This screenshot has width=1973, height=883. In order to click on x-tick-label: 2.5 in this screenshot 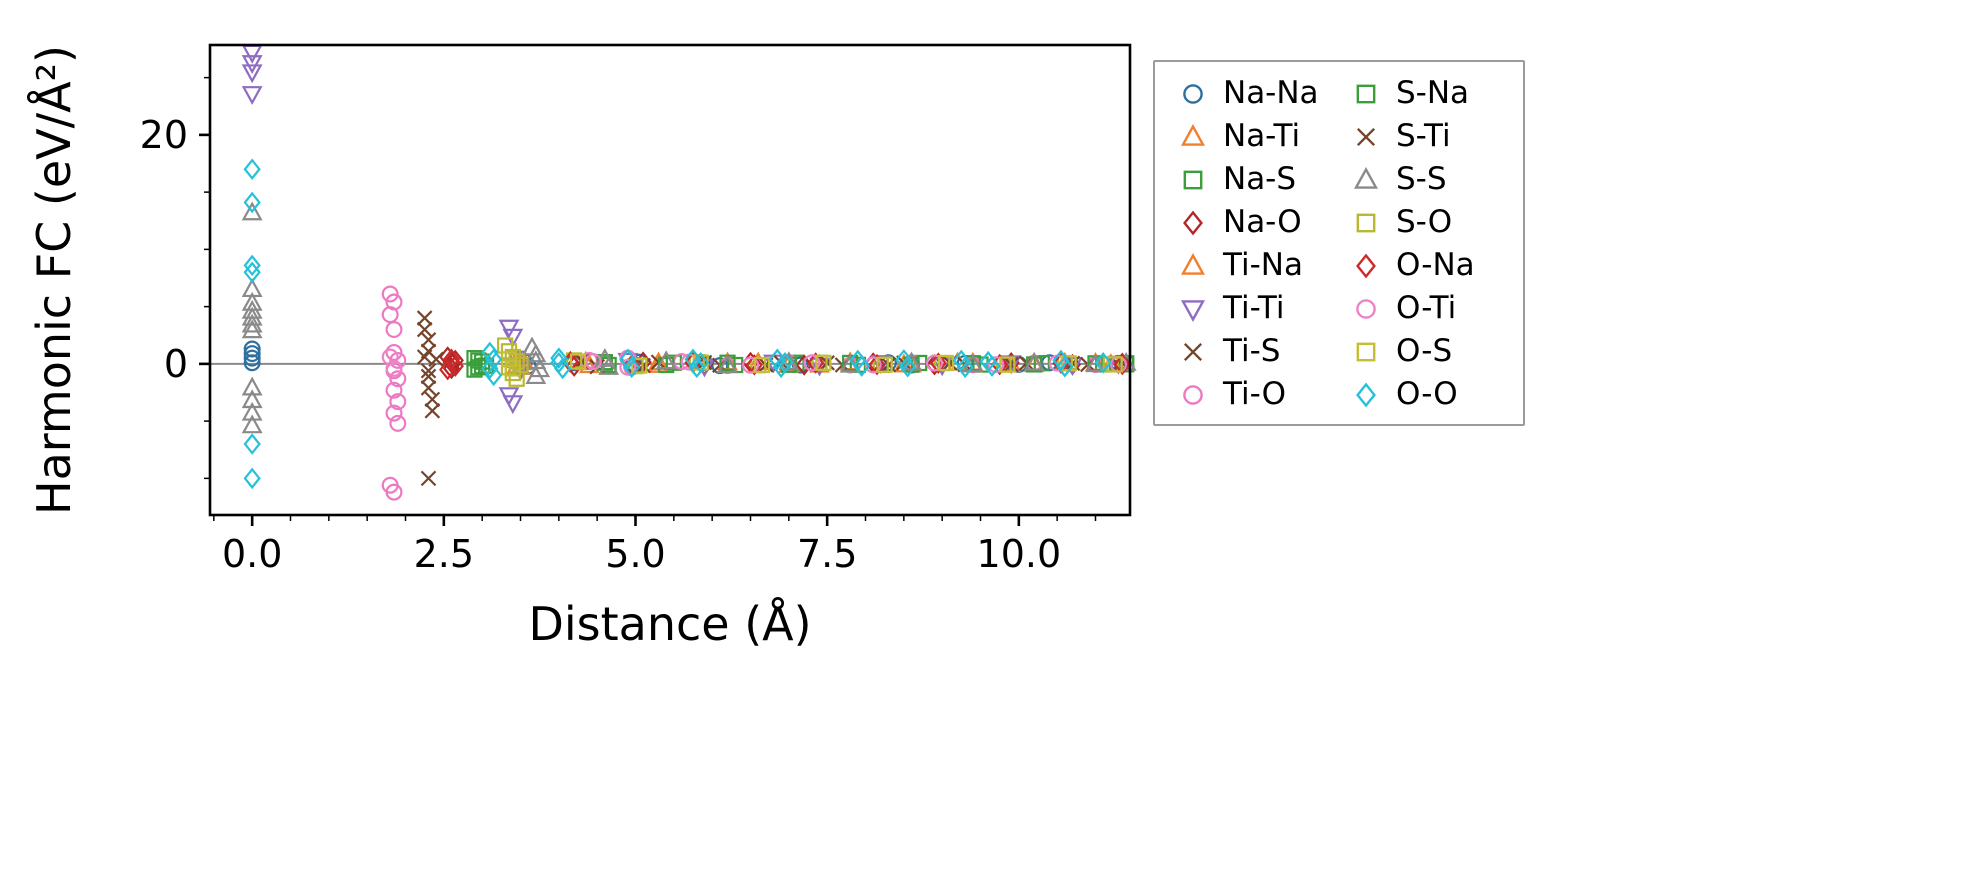, I will do `click(444, 554)`.